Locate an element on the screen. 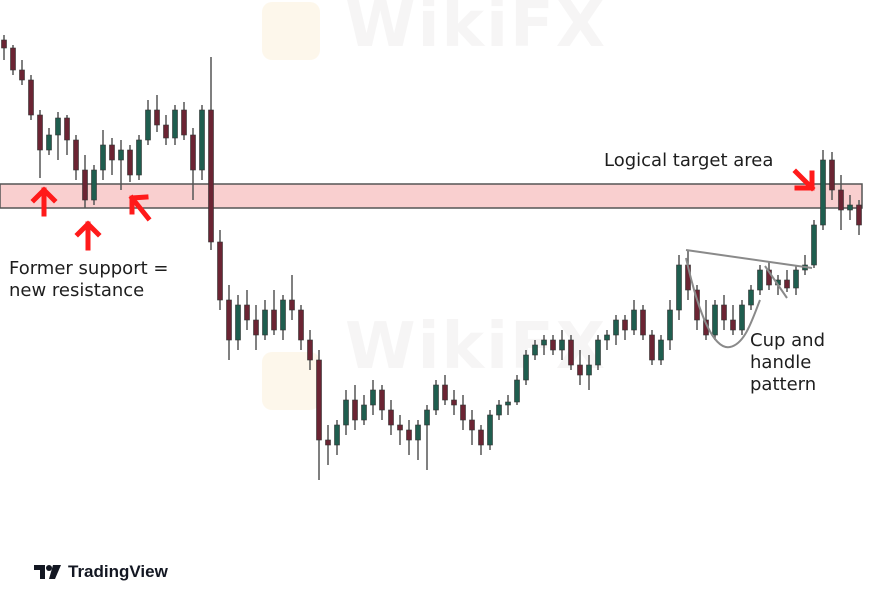 This screenshot has width=871, height=614. tradingview-logo-icon is located at coordinates (47, 572).